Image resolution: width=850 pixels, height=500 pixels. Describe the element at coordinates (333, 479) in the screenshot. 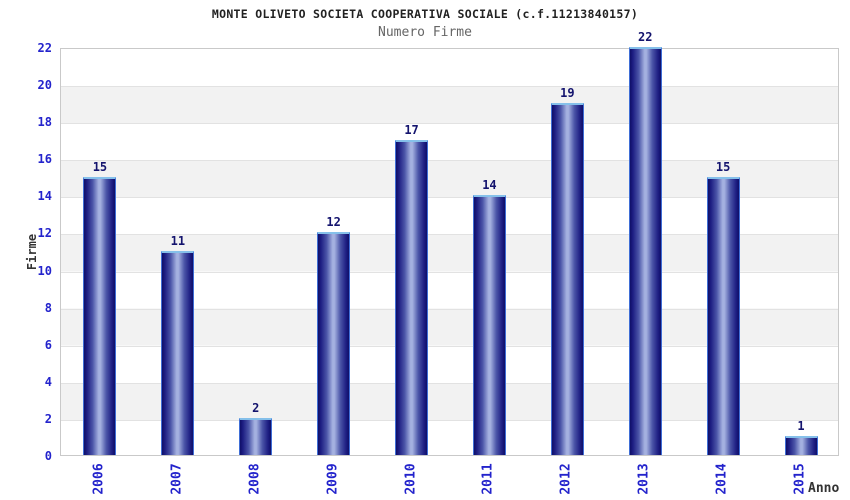

I see `x-tick-label: 2009` at that location.